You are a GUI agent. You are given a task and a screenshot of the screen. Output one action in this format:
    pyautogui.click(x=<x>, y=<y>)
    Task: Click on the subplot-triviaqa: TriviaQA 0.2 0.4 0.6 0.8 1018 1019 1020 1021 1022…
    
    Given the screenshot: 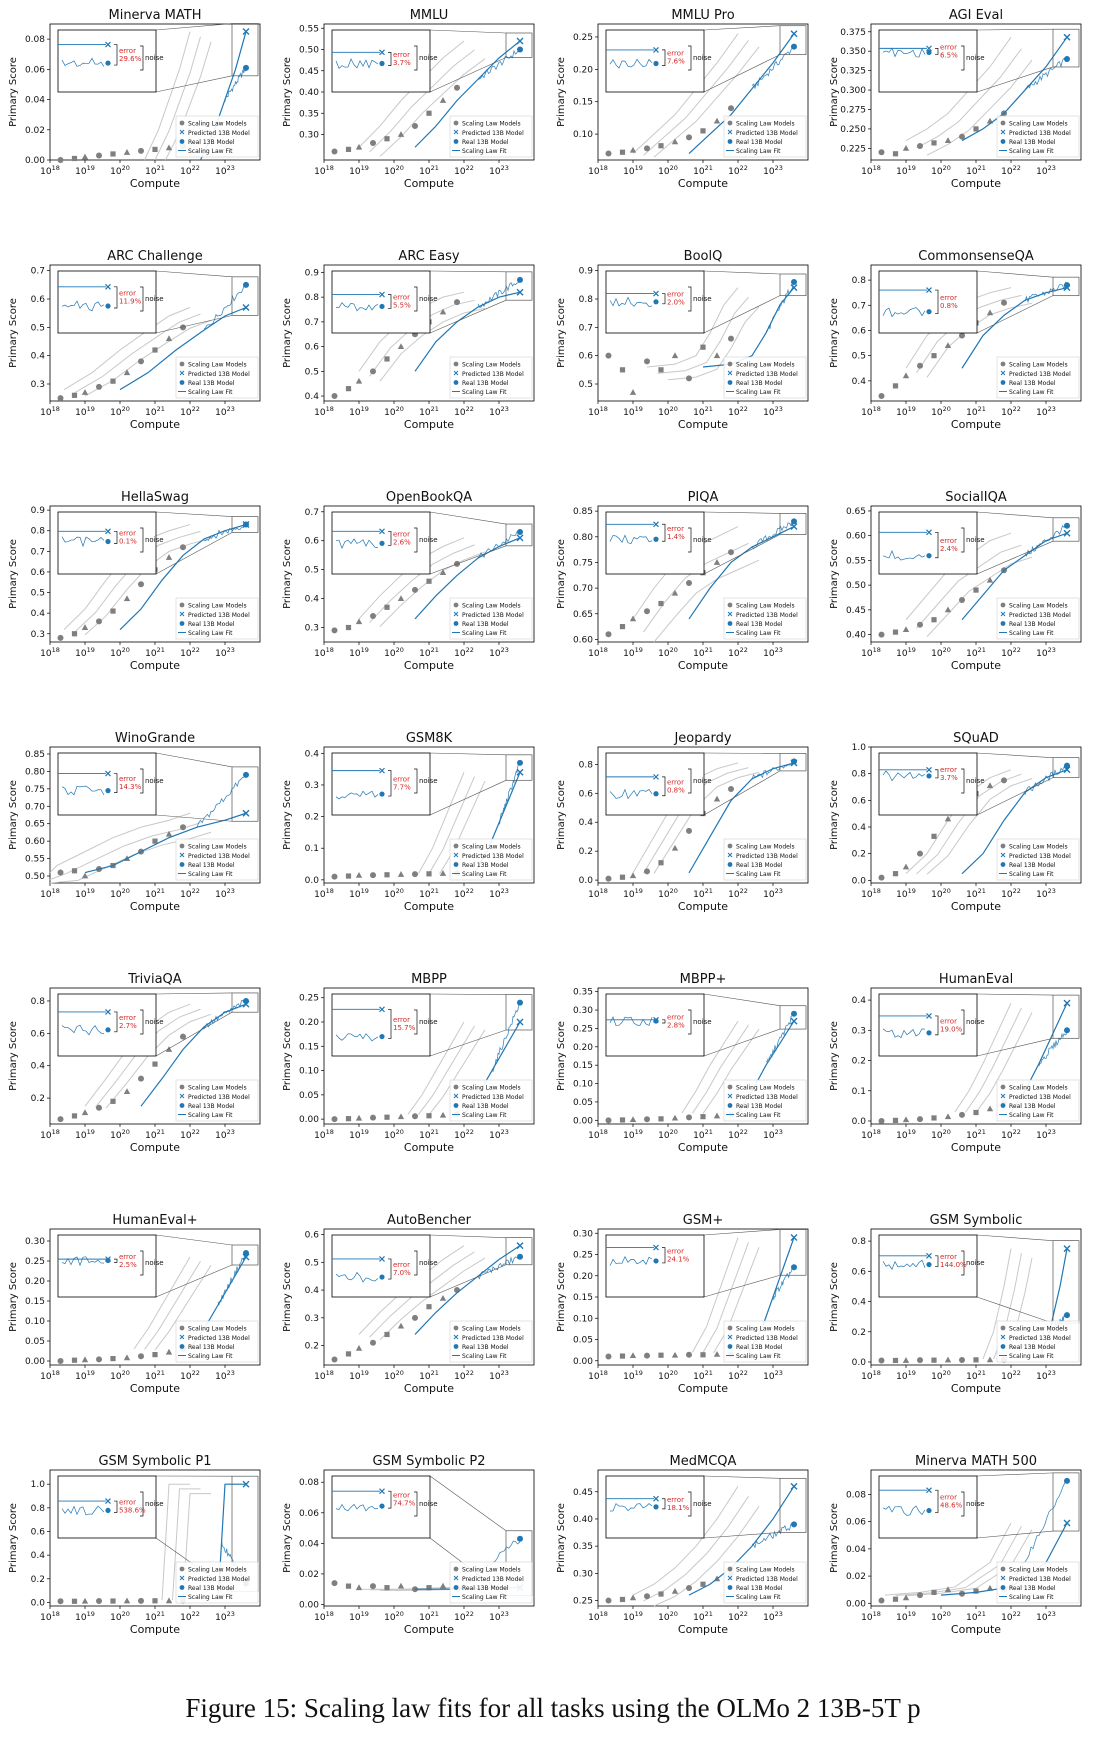 What is the action you would take?
    pyautogui.click(x=134, y=1063)
    